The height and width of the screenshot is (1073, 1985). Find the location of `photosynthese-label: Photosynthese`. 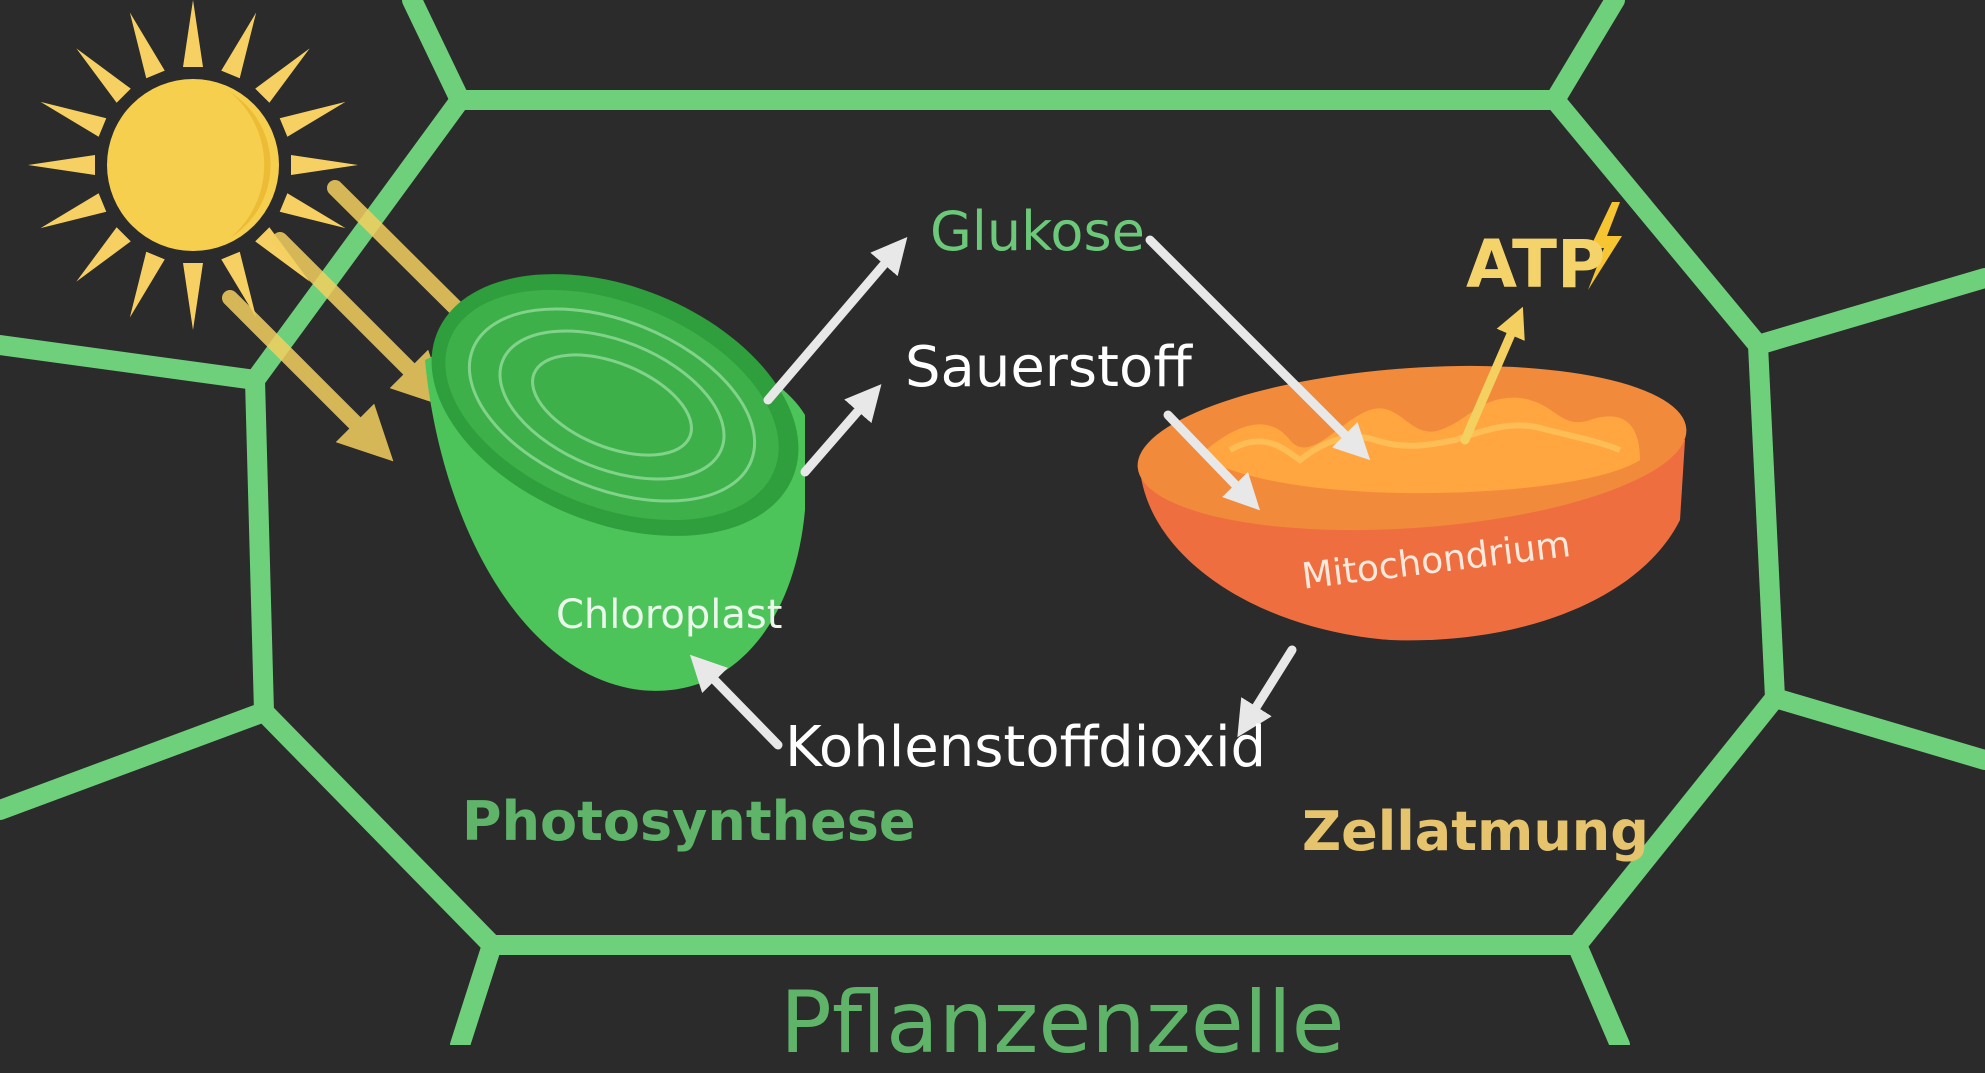

photosynthese-label: Photosynthese is located at coordinates (689, 821).